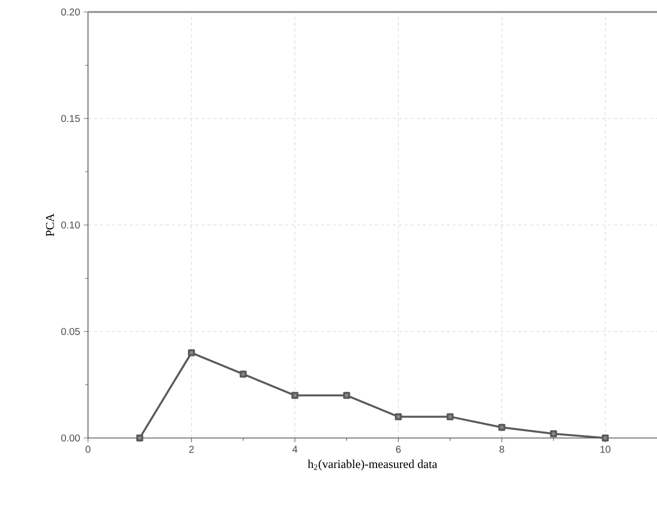  I want to click on y-tick-label: 0.20, so click(70, 12).